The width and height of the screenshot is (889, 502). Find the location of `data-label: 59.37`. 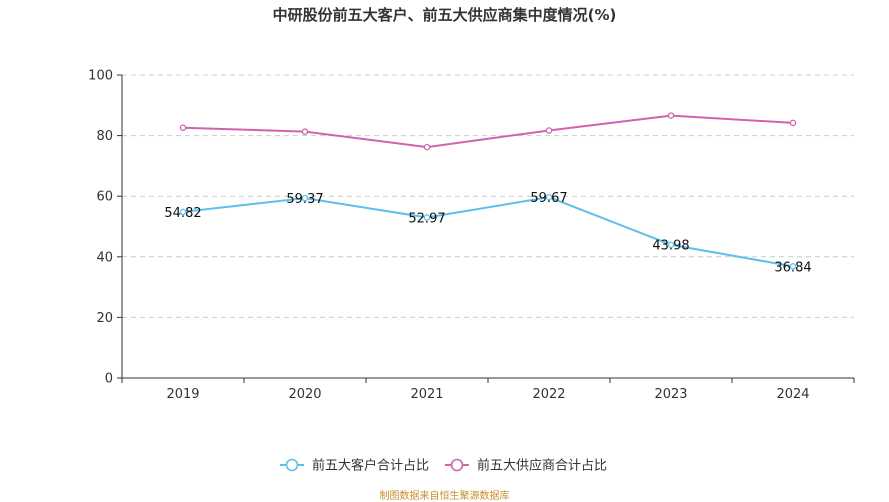

data-label: 59.37 is located at coordinates (304, 199).